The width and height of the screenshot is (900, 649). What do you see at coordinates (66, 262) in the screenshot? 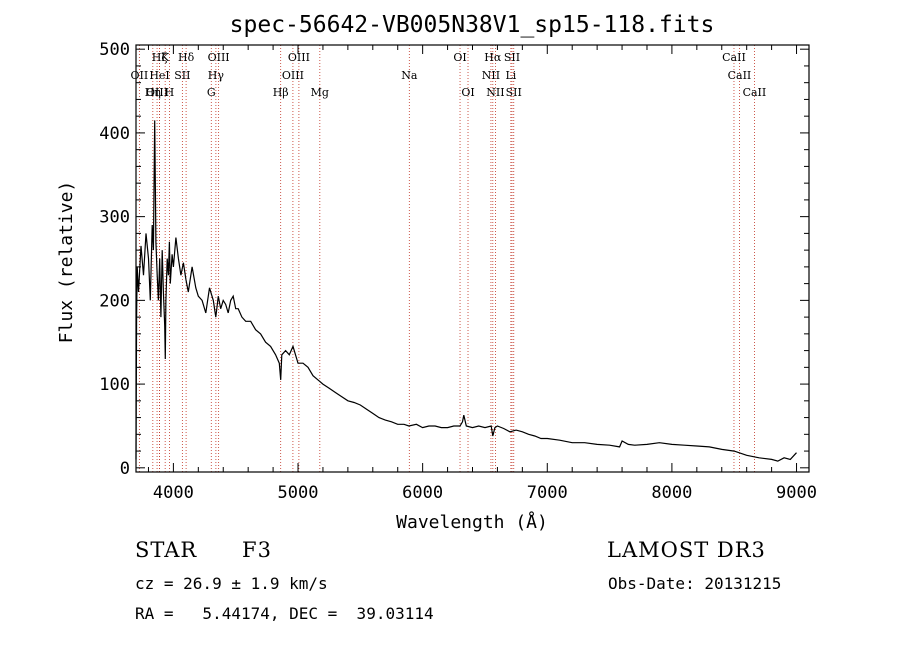
I see `y-axis-label: Flux (relative)` at bounding box center [66, 262].